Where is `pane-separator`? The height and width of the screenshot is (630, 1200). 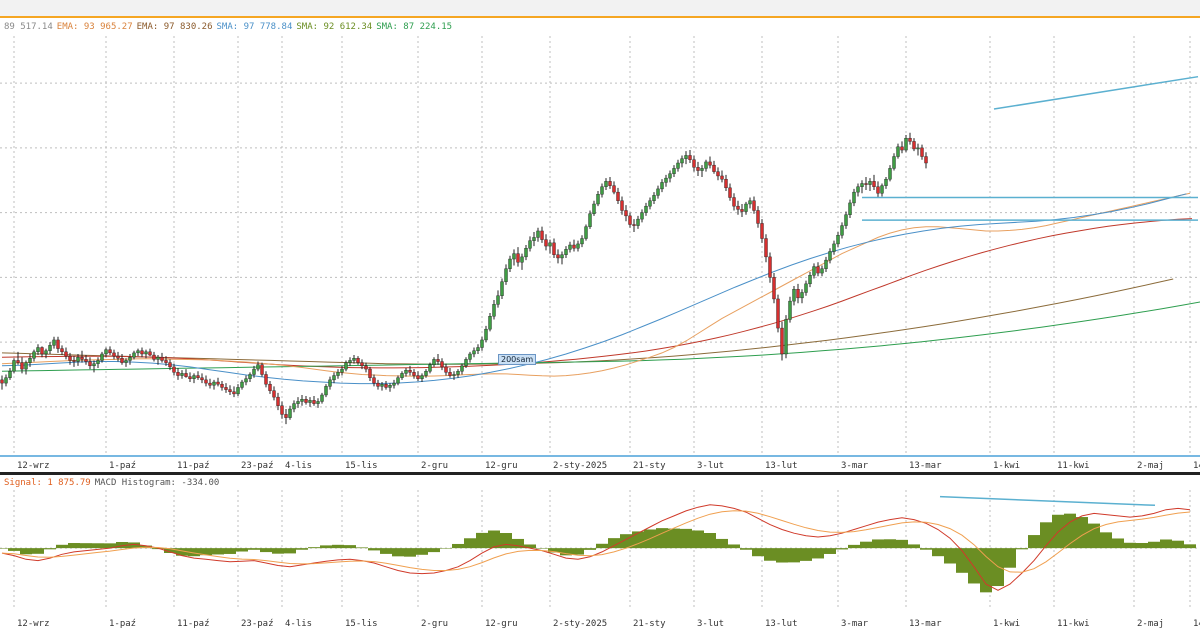 pane-separator is located at coordinates (600, 473).